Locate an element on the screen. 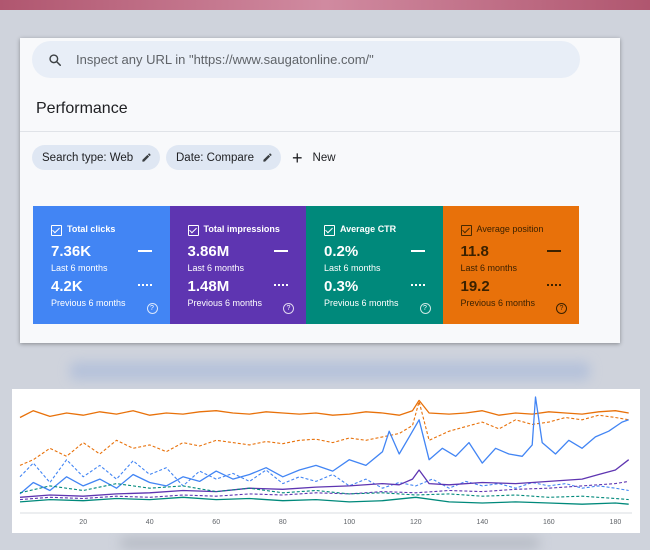 This screenshot has width=650, height=550. search-icon is located at coordinates (55, 59).